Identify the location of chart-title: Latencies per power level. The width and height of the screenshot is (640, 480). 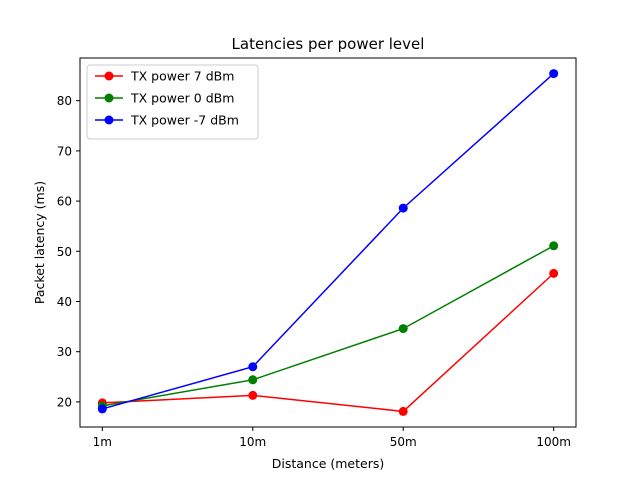
(328, 44).